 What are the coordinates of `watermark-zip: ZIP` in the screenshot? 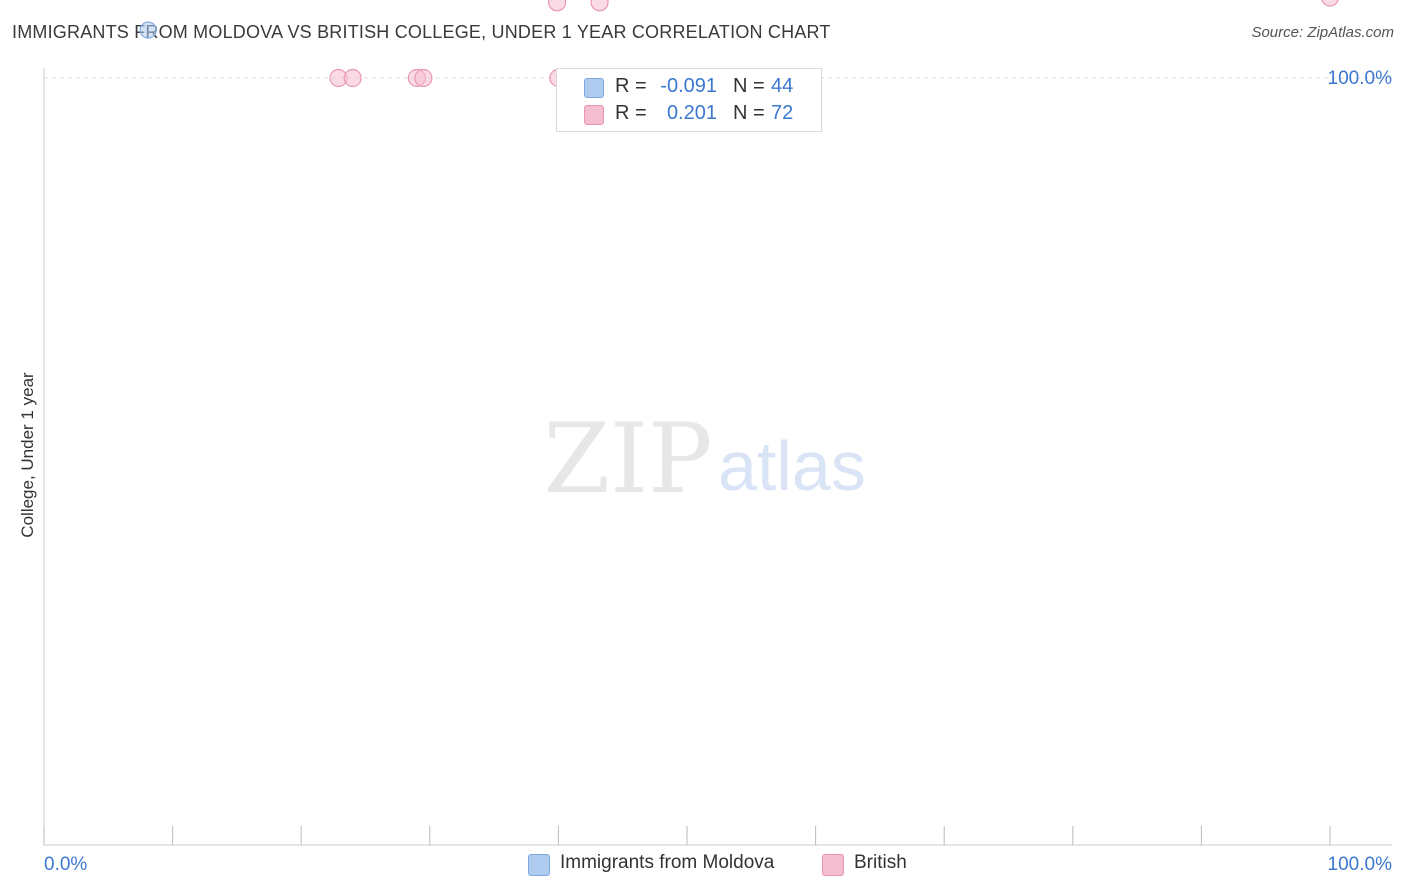 It's located at (627, 459).